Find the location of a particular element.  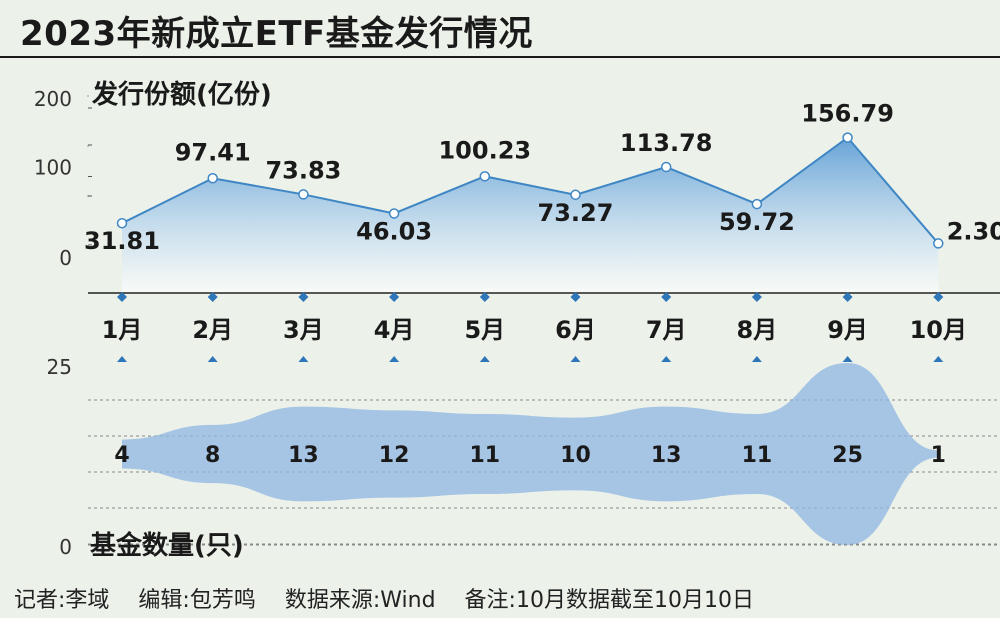

month-label: 10月 is located at coordinates (938, 330).